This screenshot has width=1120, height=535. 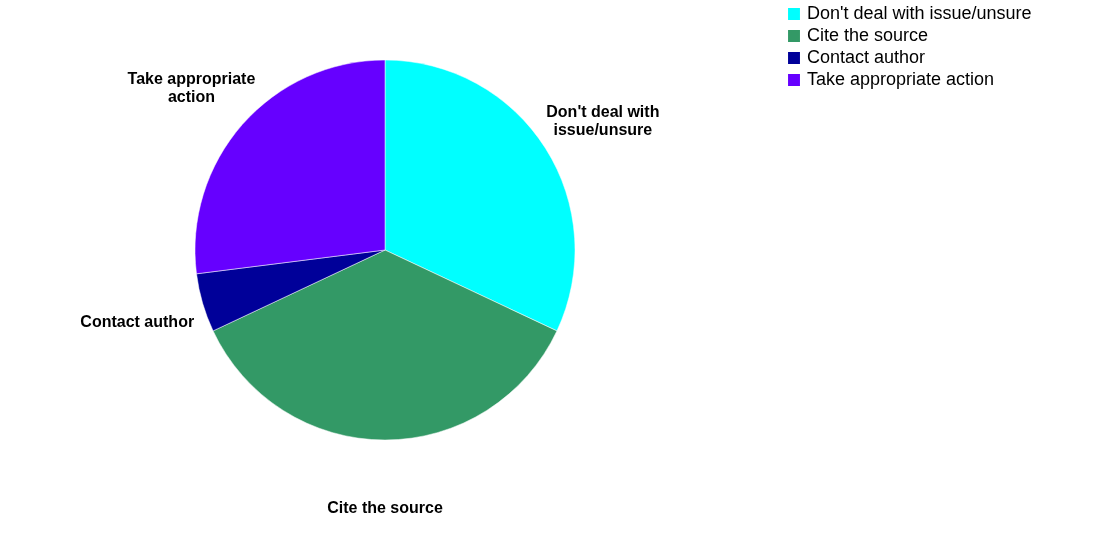 What do you see at coordinates (137, 321) in the screenshot?
I see `slice-label: Contact author` at bounding box center [137, 321].